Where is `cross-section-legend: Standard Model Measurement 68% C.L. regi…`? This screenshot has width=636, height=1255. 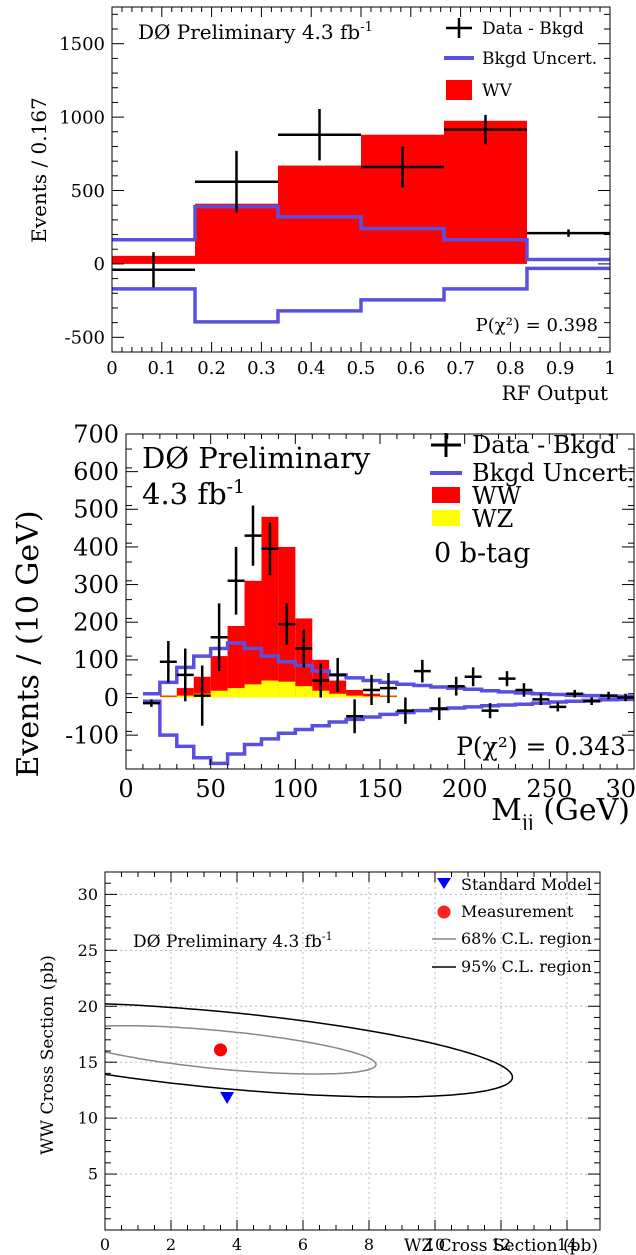 cross-section-legend: Standard Model Measurement 68% C.L. regi… is located at coordinates (512, 925).